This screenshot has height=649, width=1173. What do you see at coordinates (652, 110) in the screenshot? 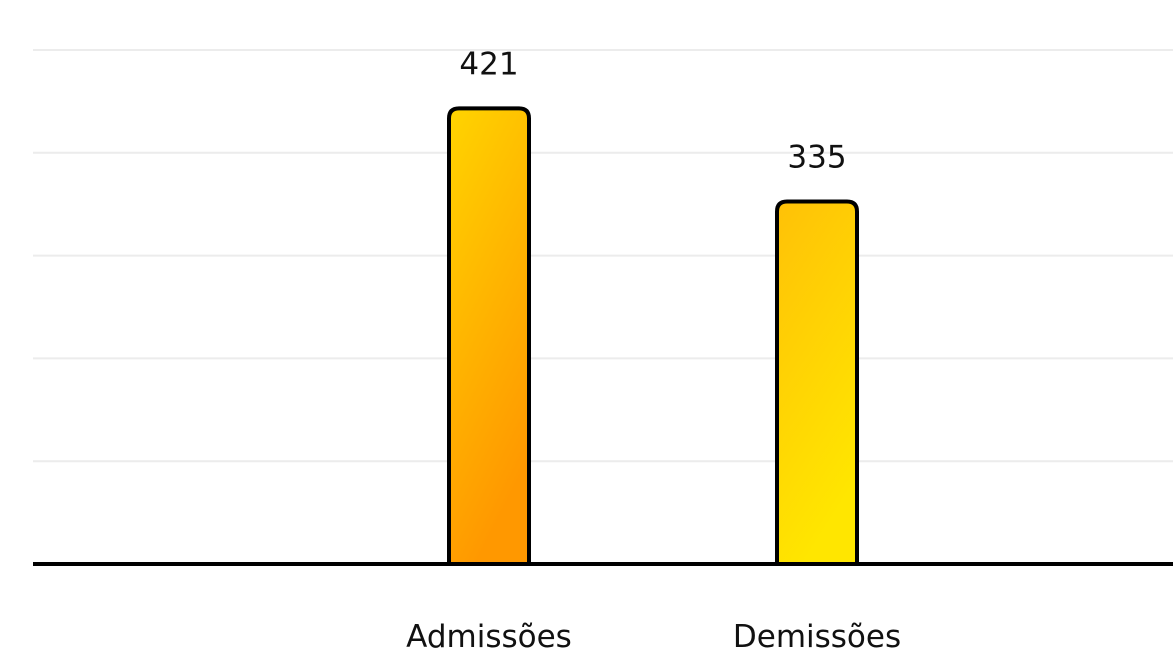
I see `value-labels-group: 421 335` at bounding box center [652, 110].